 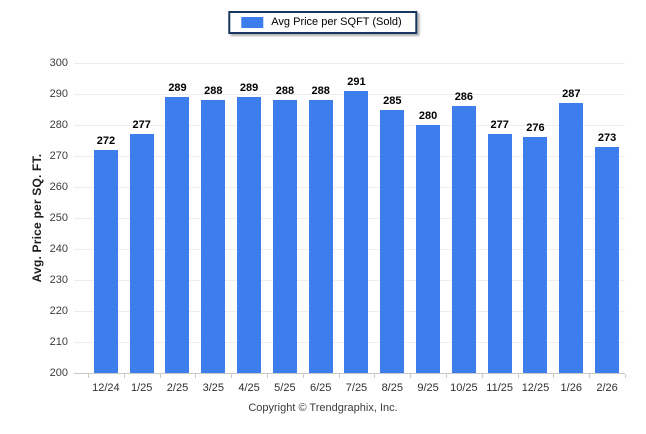 What do you see at coordinates (58, 373) in the screenshot?
I see `y-tick-label: 200` at bounding box center [58, 373].